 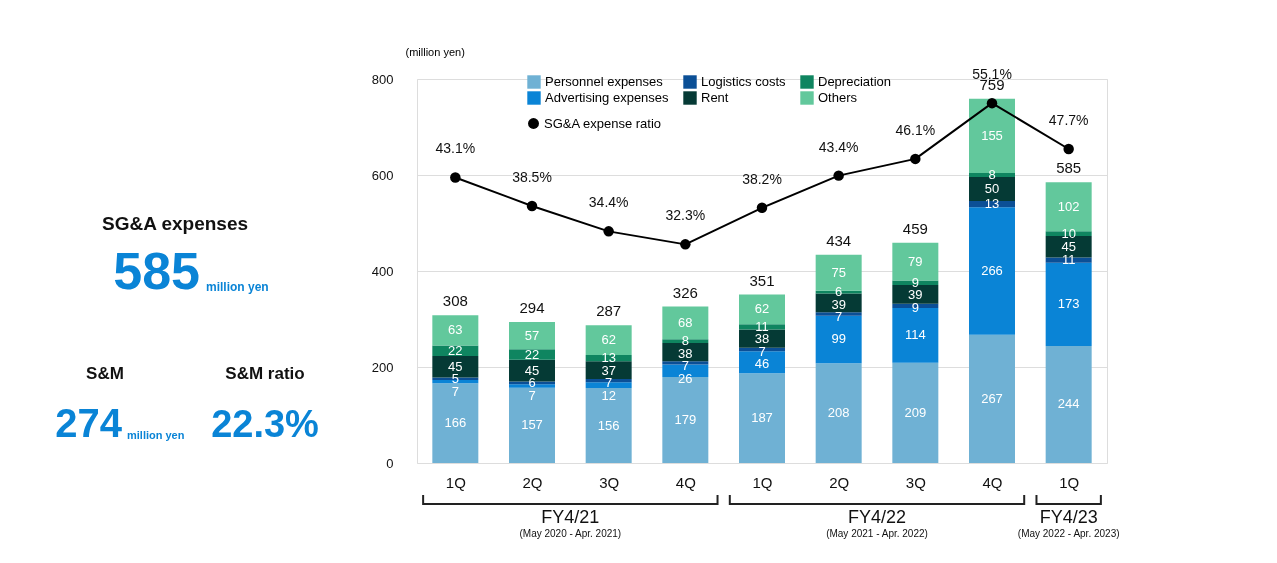 I want to click on data-label: 79, so click(x=915, y=261).